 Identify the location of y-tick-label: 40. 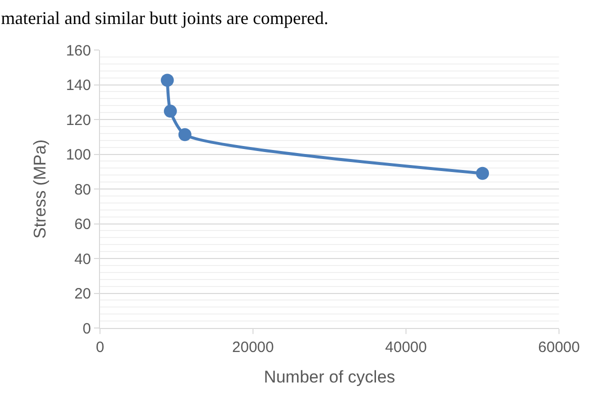
(82, 259).